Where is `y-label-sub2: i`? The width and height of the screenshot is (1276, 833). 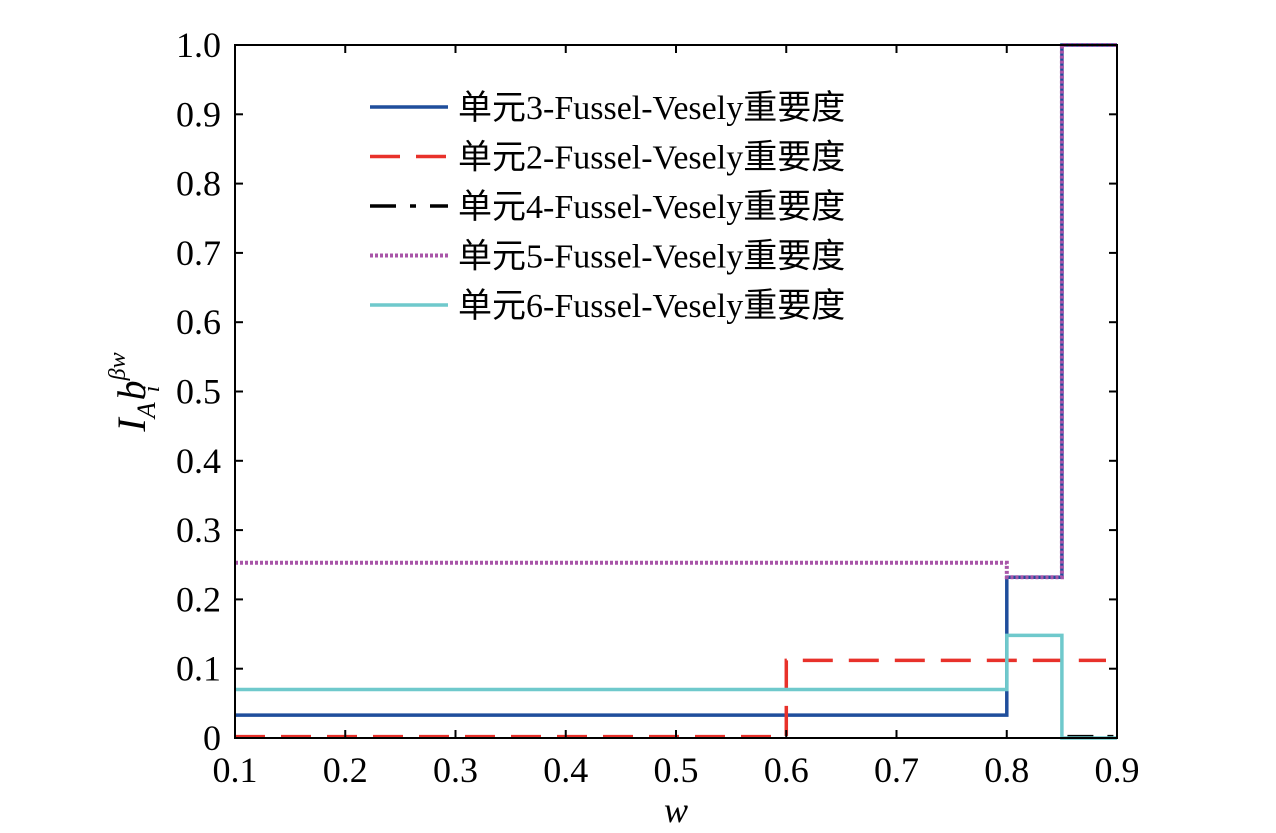
y-label-sub2: i is located at coordinates (152, 389).